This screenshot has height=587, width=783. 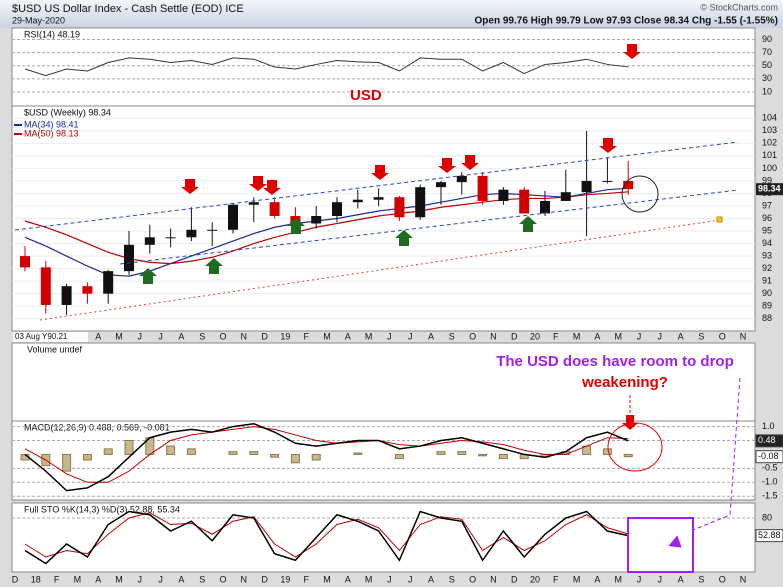 What do you see at coordinates (769, 155) in the screenshot?
I see `y-tick-label: 101` at bounding box center [769, 155].